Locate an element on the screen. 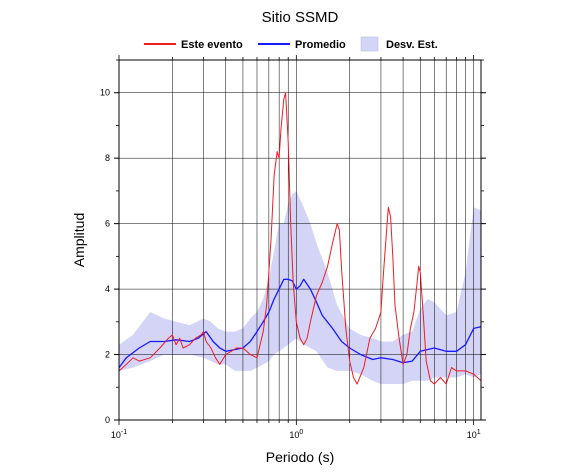 The image size is (586, 475). x-tick-label: 10⁻¹ is located at coordinates (119, 434).